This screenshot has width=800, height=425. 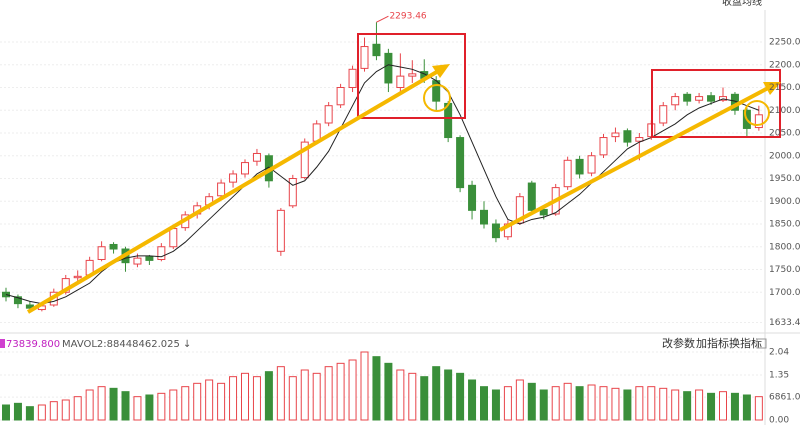 What do you see at coordinates (784, 202) in the screenshot?
I see `y-tick-label: 1900.00` at bounding box center [784, 202].